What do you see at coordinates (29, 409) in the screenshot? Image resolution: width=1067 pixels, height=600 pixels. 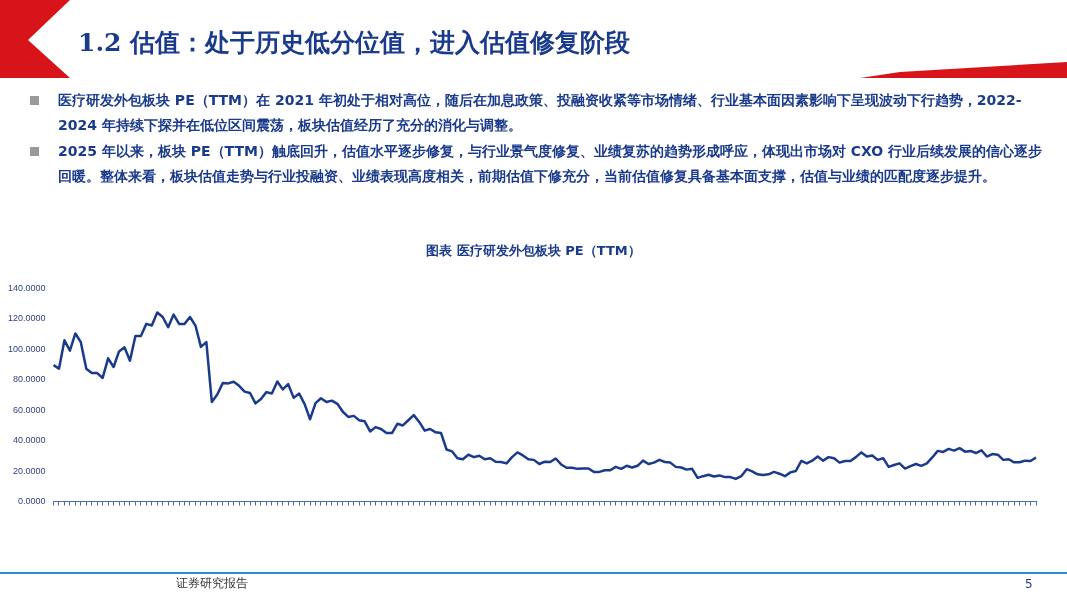 I see `y-tick-label: 60.0000` at bounding box center [29, 409].